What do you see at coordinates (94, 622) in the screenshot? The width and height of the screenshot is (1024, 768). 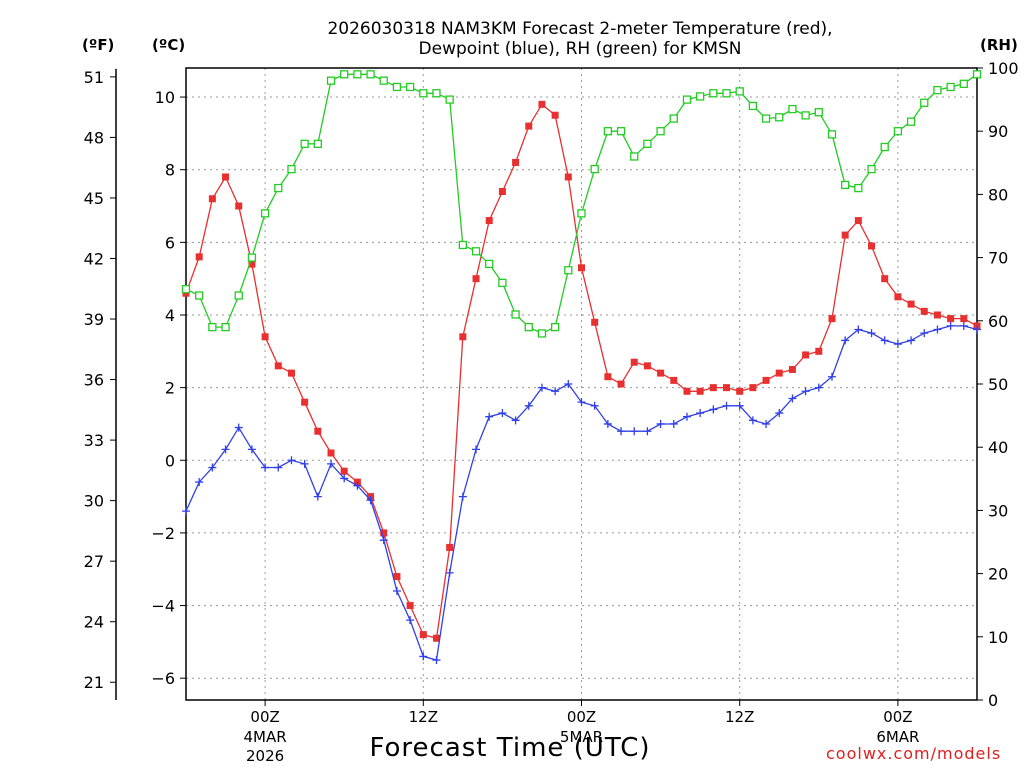 I see `fahrenheit-tick-label: 24` at bounding box center [94, 622].